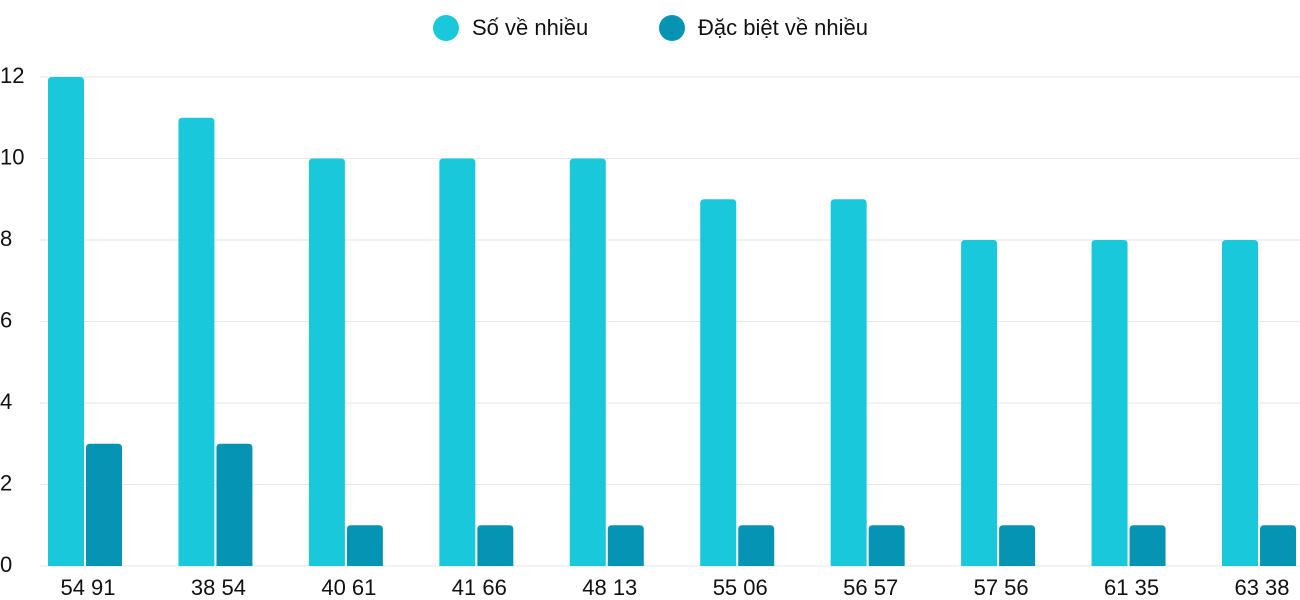  What do you see at coordinates (6, 482) in the screenshot?
I see `y-tick-label: 2` at bounding box center [6, 482].